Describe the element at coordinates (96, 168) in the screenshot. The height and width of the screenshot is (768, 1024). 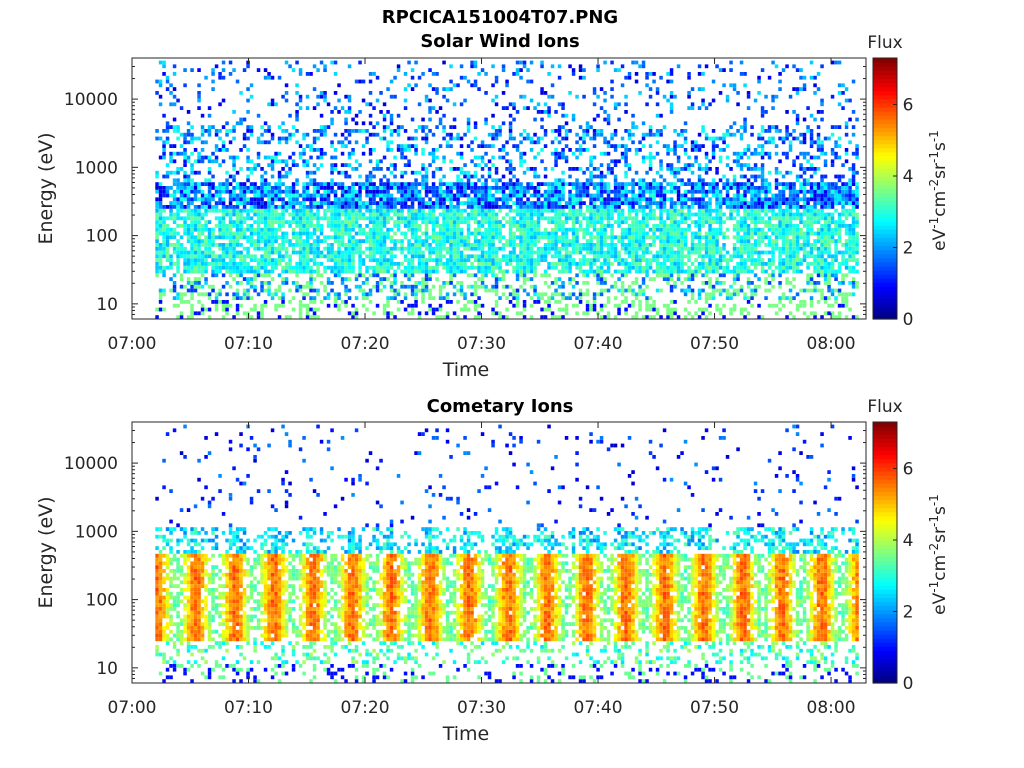
I see `sw-y-tick-label: 1000` at that location.